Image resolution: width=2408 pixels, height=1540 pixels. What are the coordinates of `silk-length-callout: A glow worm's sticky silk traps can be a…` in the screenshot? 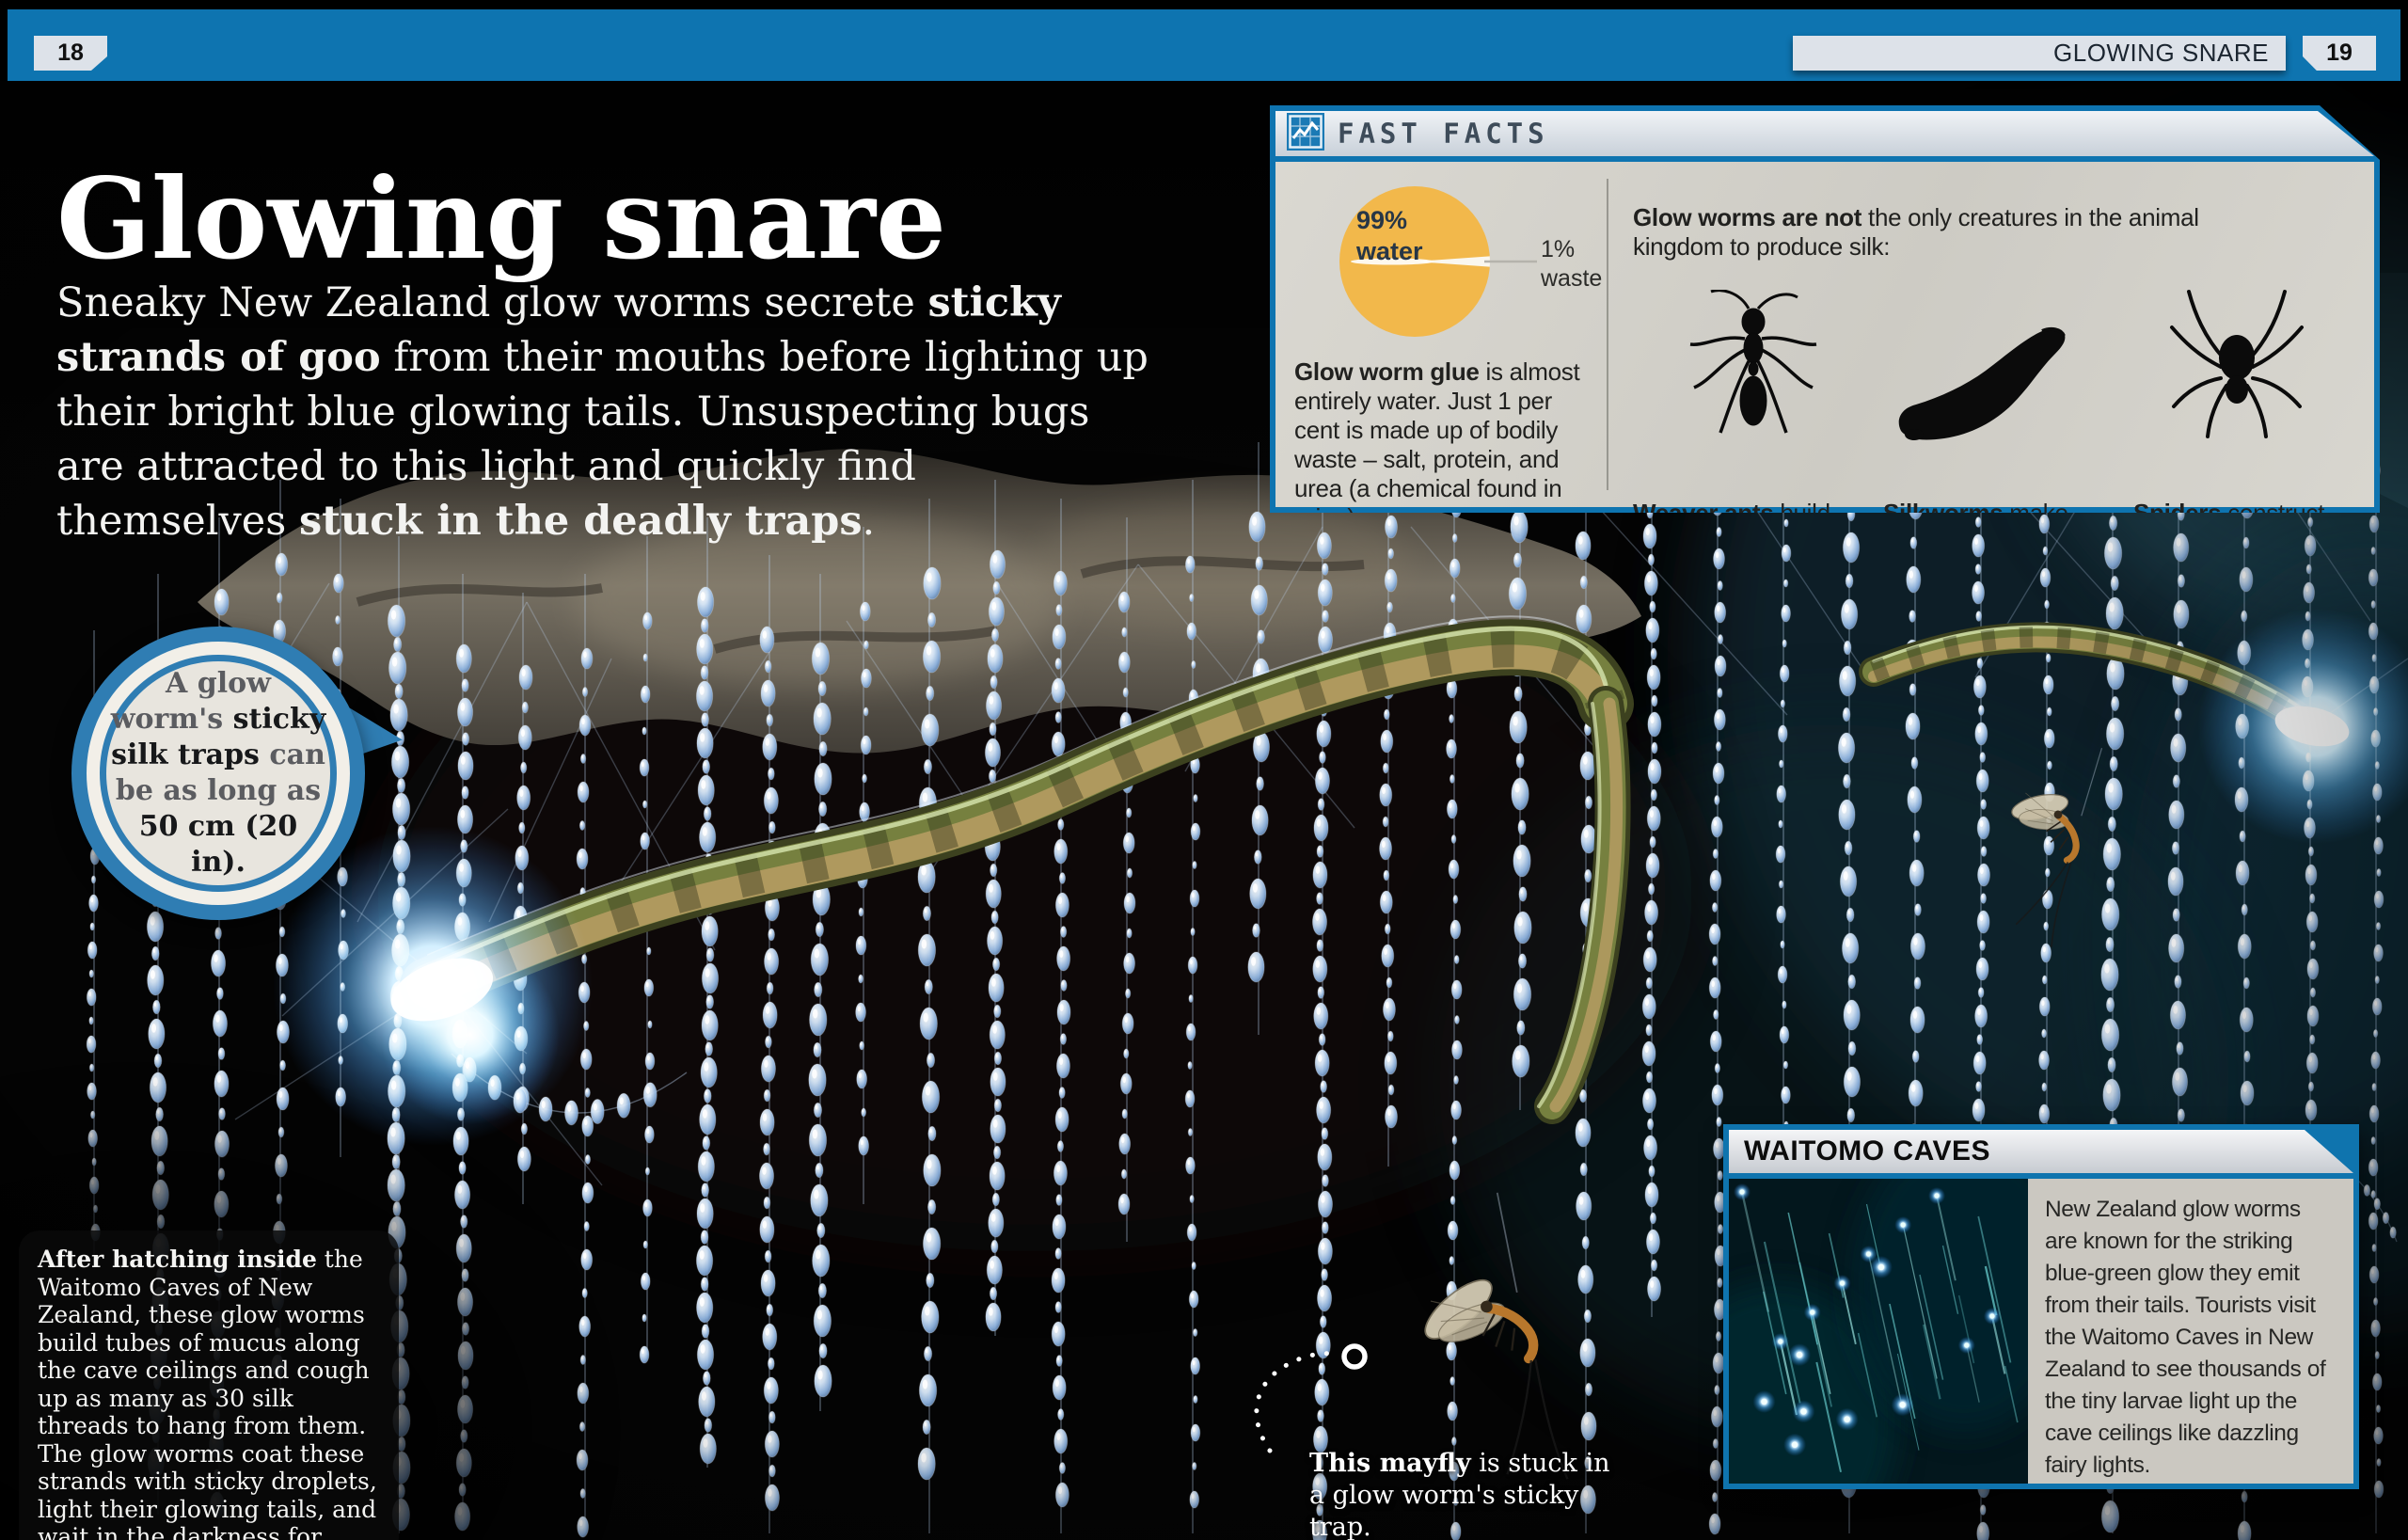 It's located at (218, 773).